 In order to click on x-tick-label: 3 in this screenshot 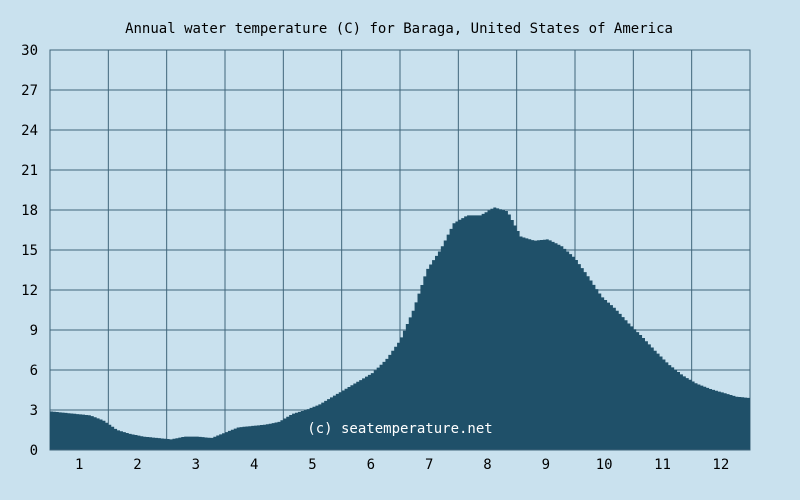, I will do `click(196, 465)`.